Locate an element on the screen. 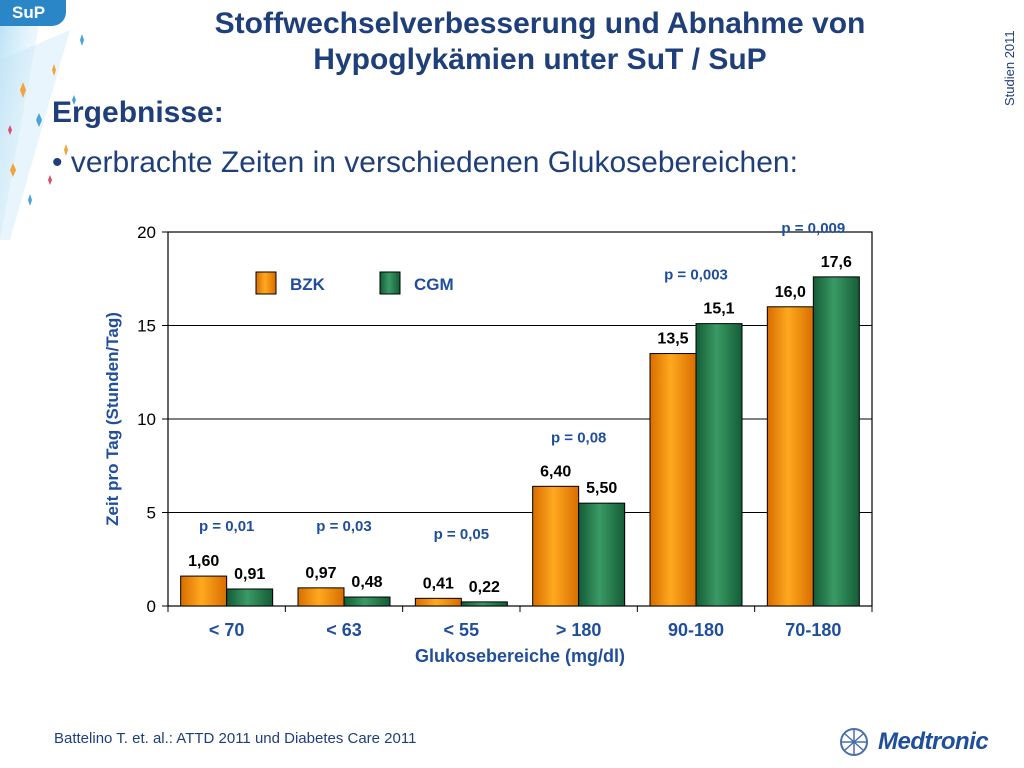  data-label-bzk: 0,97 is located at coordinates (320, 573).